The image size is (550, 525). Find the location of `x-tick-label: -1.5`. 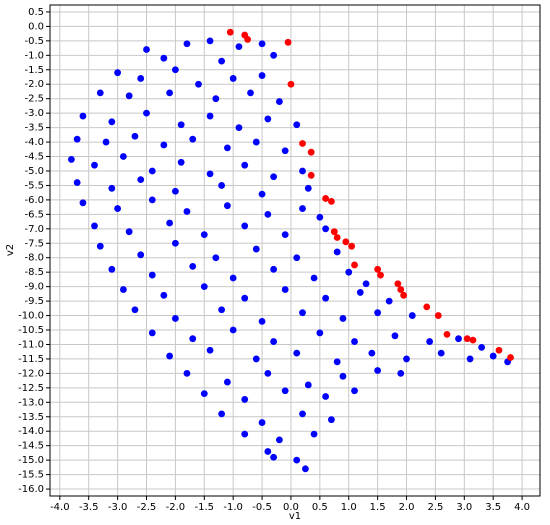

x-tick-label: -1.5 is located at coordinates (205, 507).